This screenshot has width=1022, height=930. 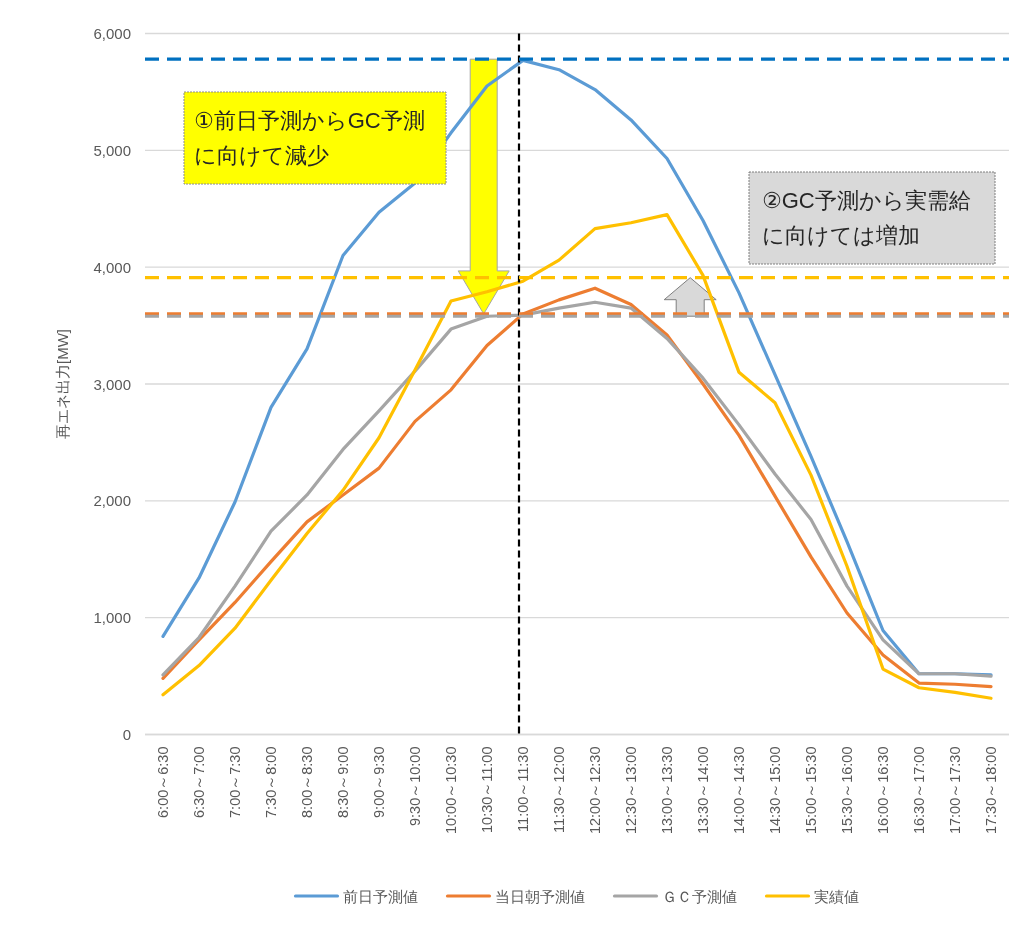 I want to click on x-tick-label: 15:00～15:30, so click(x=811, y=790).